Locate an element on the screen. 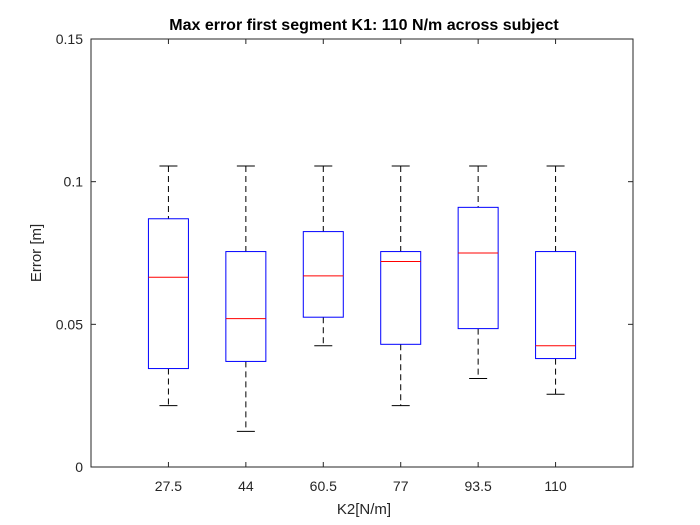 This screenshot has width=700, height=525. x-tick-label: 110 is located at coordinates (555, 486).